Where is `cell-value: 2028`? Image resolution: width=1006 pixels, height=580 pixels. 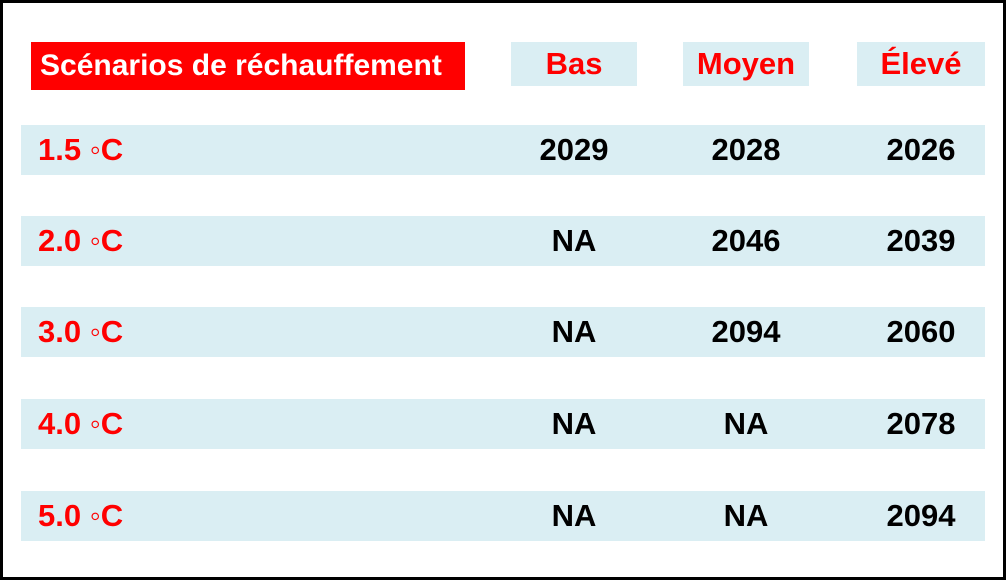
cell-value: 2028 is located at coordinates (746, 149).